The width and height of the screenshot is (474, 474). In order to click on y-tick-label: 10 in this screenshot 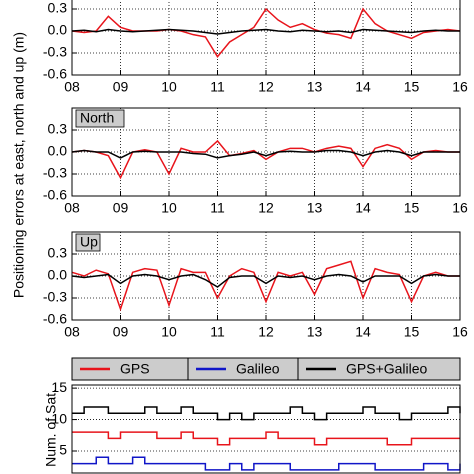, I will do `click(59, 418)`.